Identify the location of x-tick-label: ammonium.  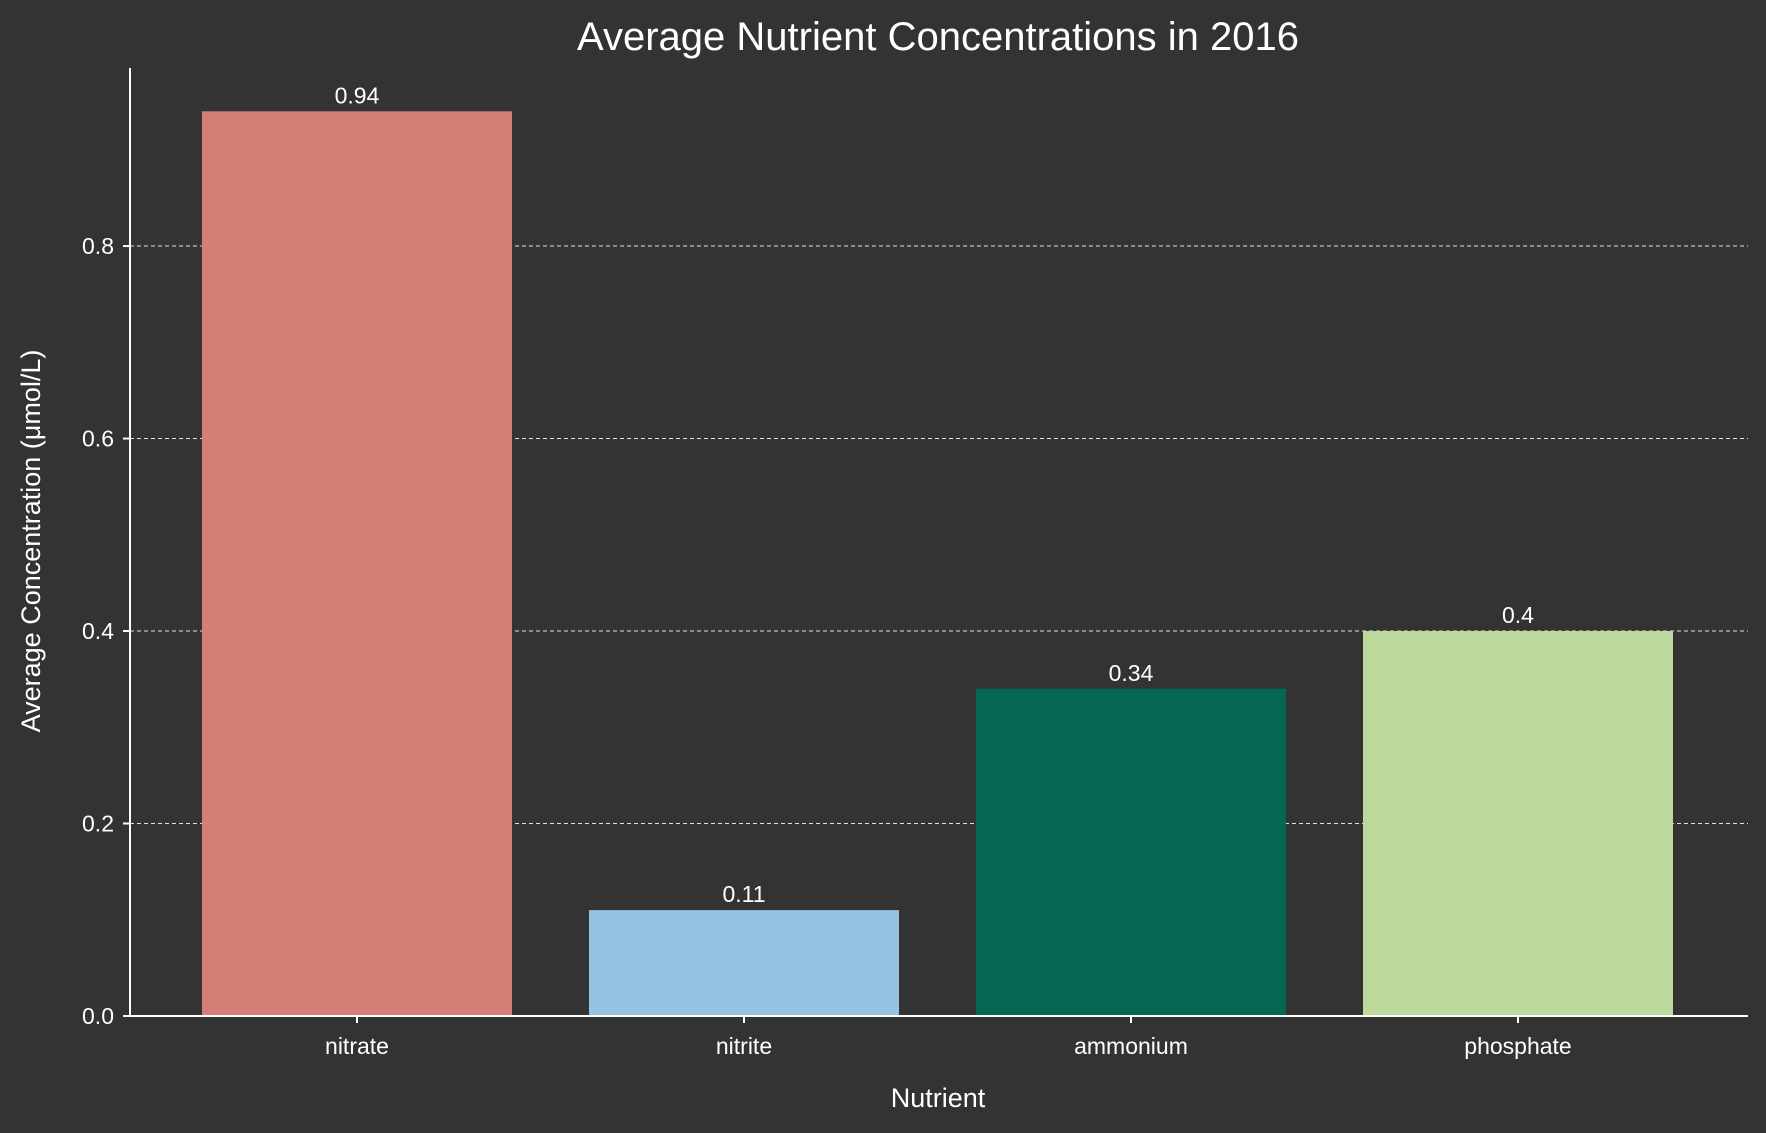
(1131, 1046).